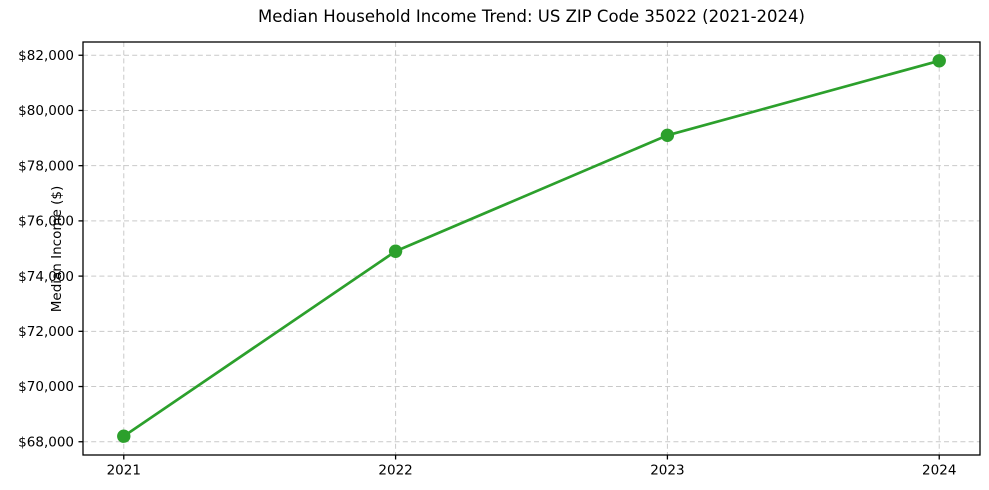 The height and width of the screenshot is (490, 989). Describe the element at coordinates (46, 442) in the screenshot. I see `y-tick-label: $68,000` at that location.